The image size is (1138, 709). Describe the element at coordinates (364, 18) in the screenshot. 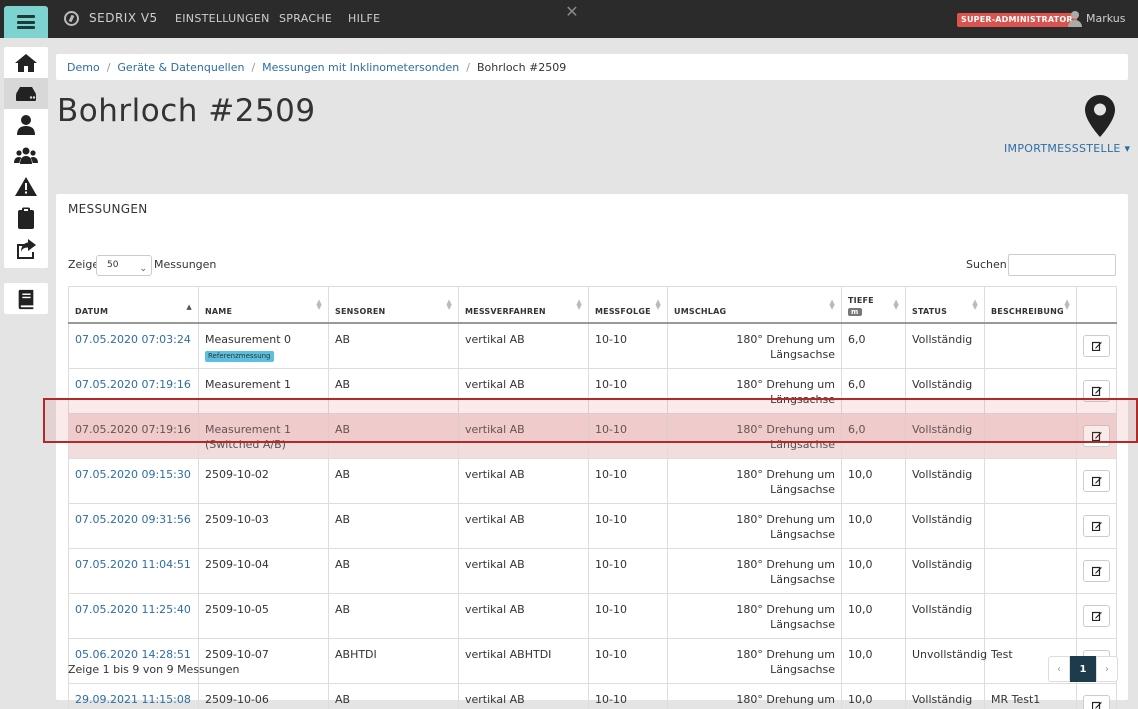

I see `nav-hilfe: HILFE` at that location.